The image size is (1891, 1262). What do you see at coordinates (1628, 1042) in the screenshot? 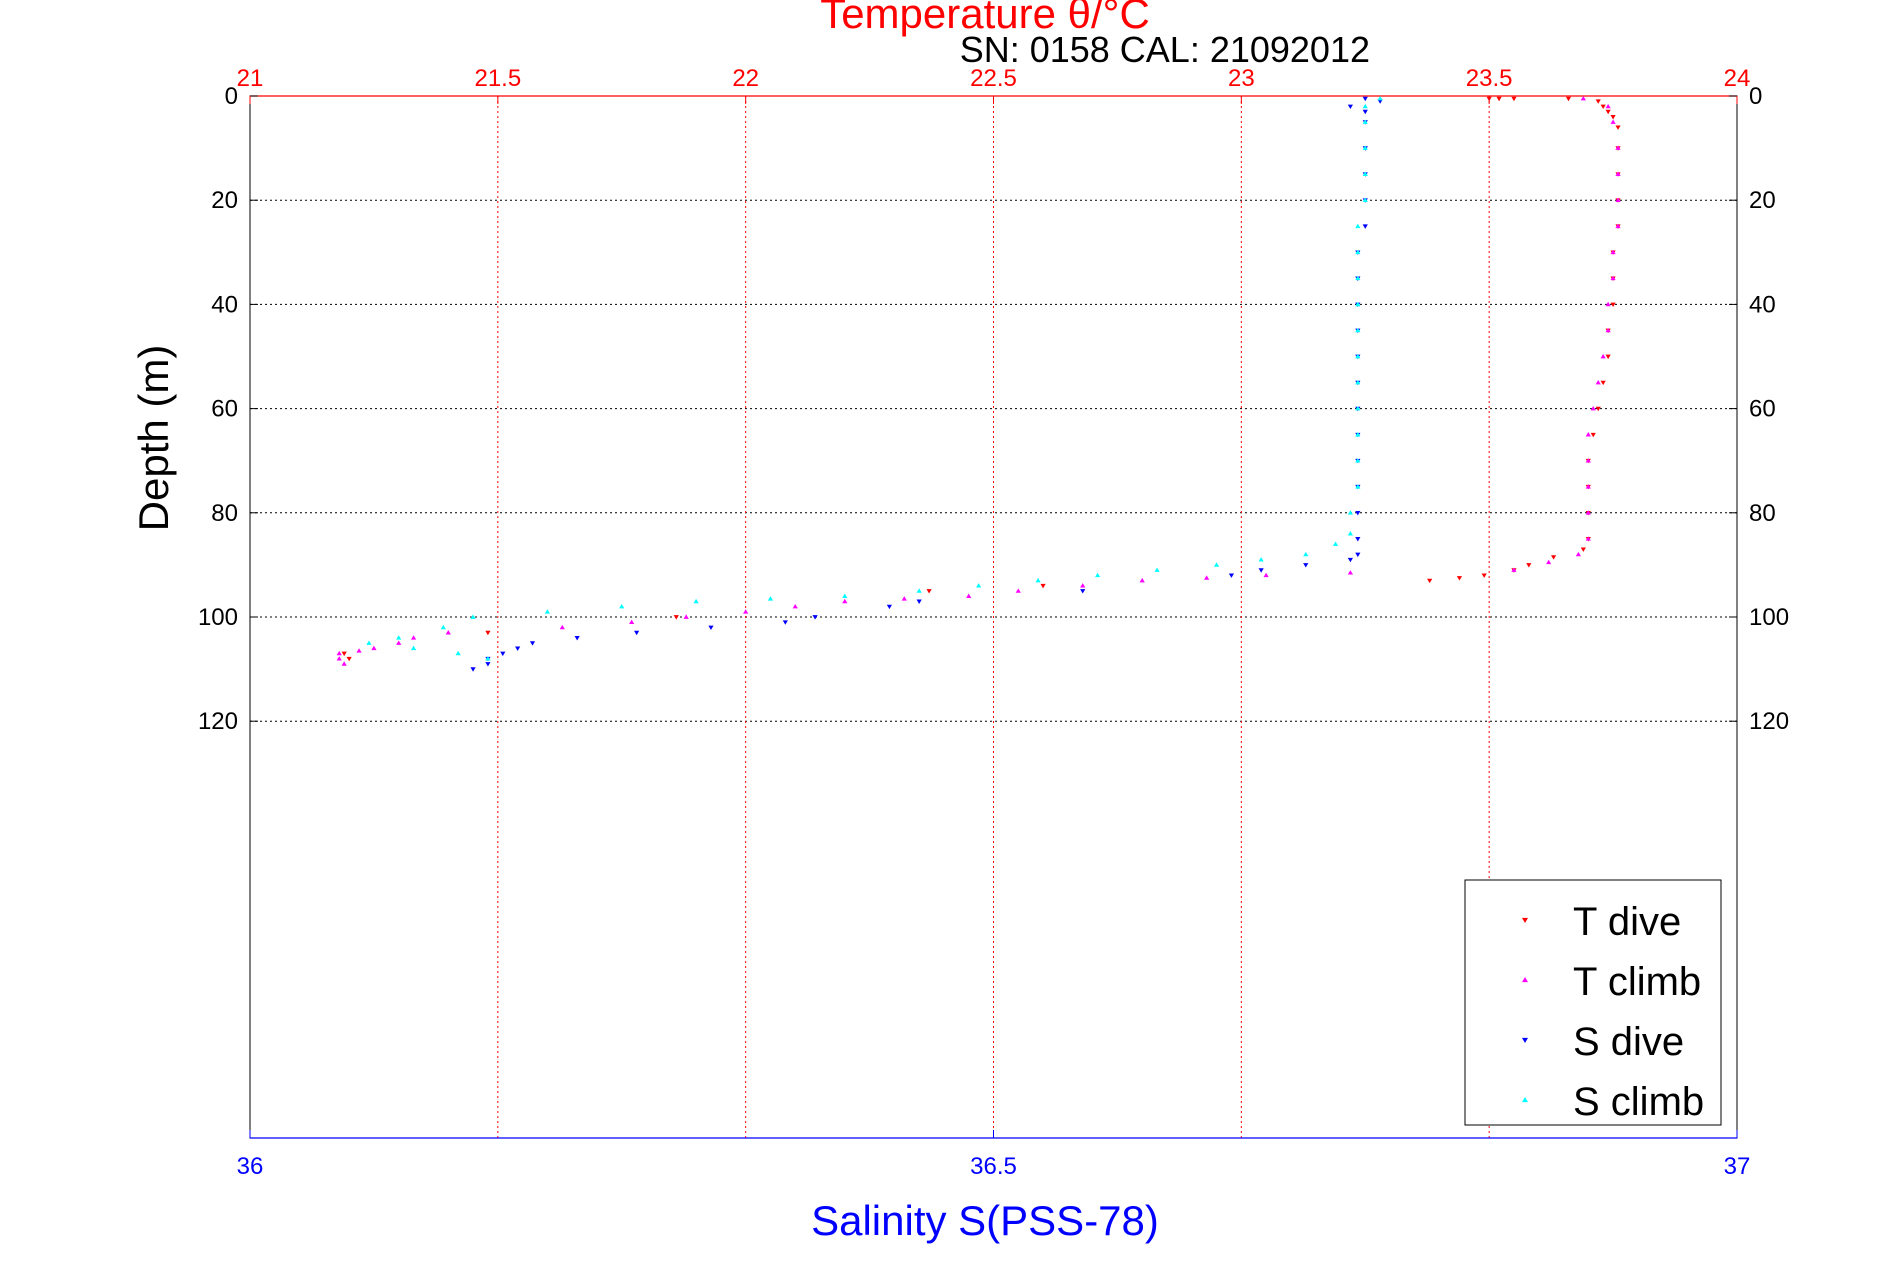
I see `legend-label: S dive` at bounding box center [1628, 1042].